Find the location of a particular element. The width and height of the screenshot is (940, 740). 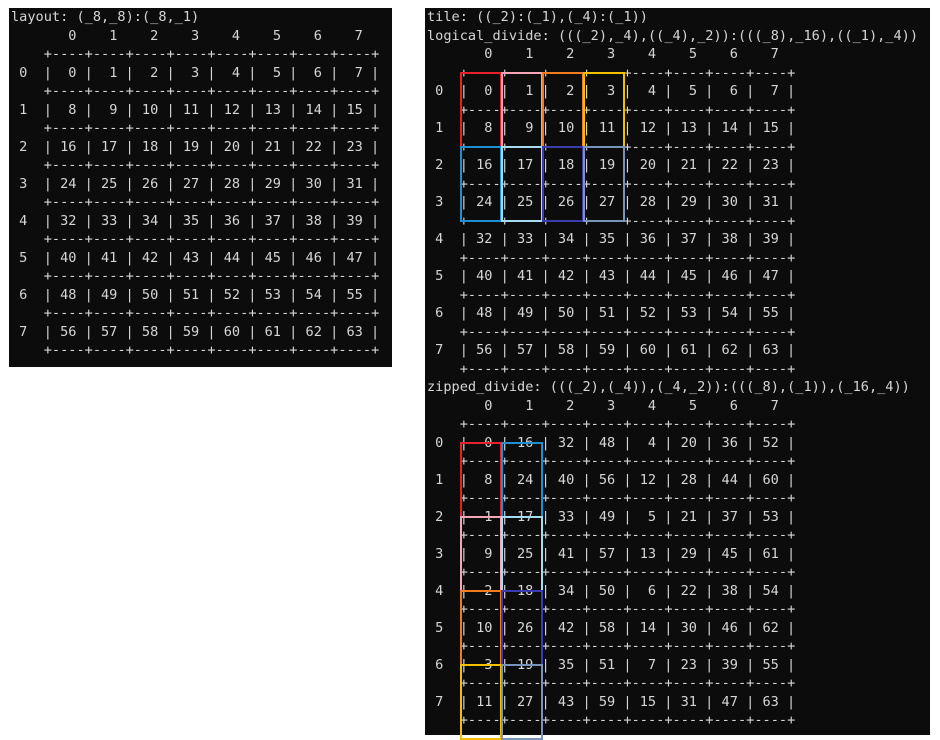

table-cell: 2 is located at coordinates (570, 91).